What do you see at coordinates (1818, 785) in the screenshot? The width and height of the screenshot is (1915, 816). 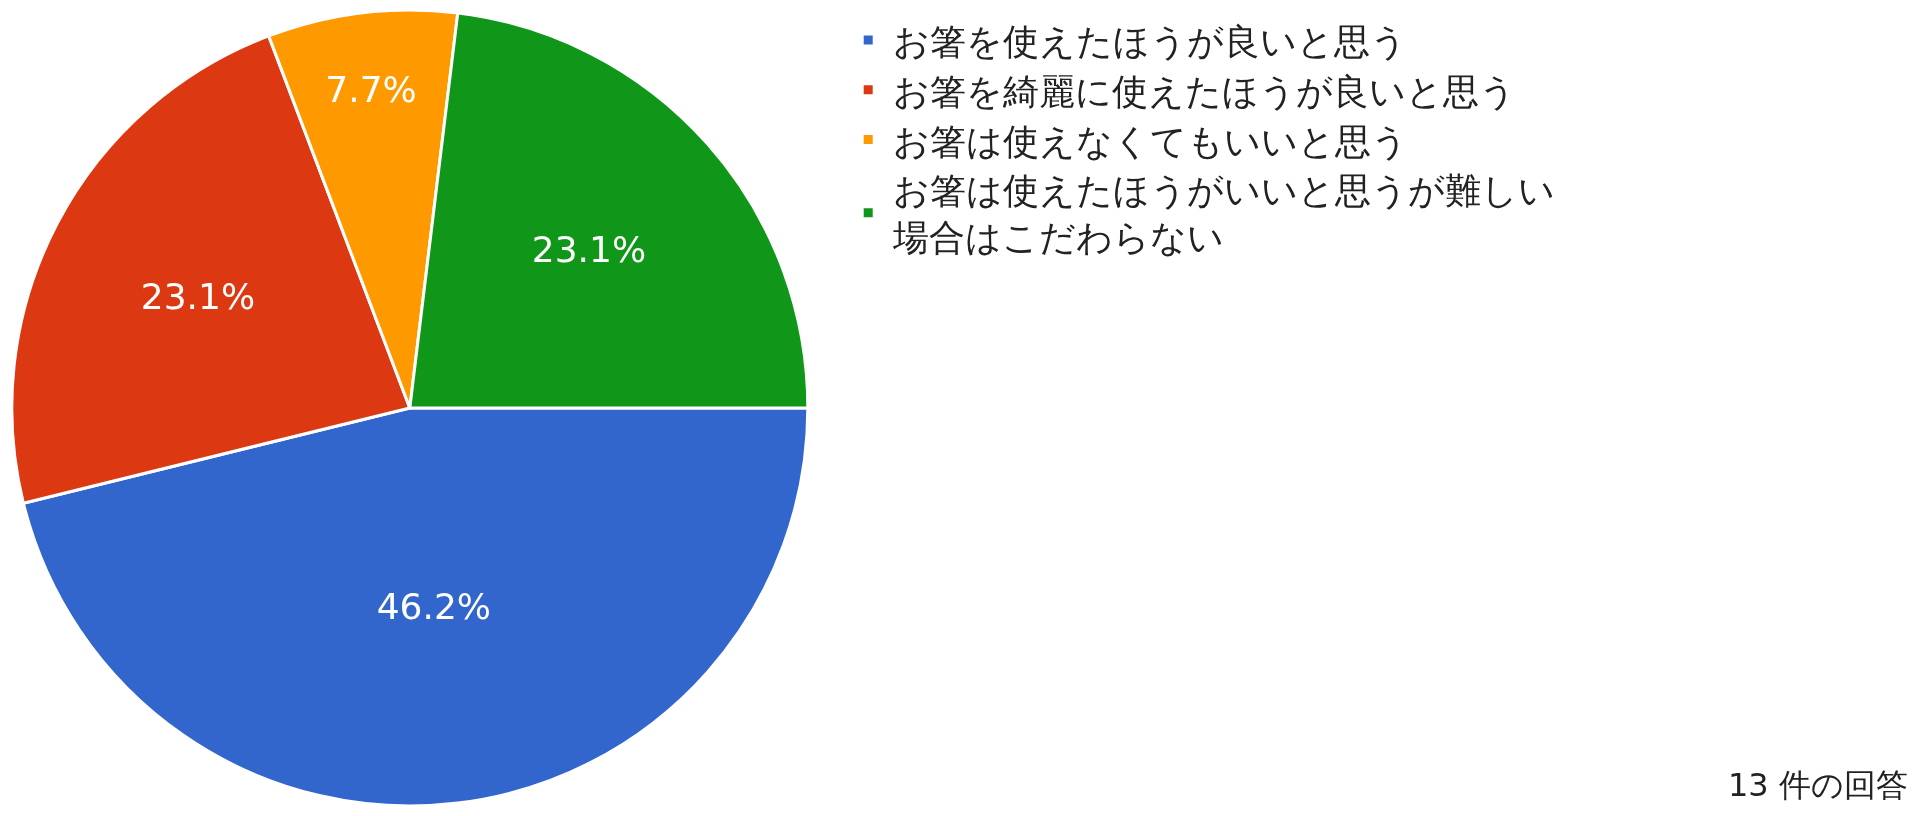 I see `text: 13 件の回答` at bounding box center [1818, 785].